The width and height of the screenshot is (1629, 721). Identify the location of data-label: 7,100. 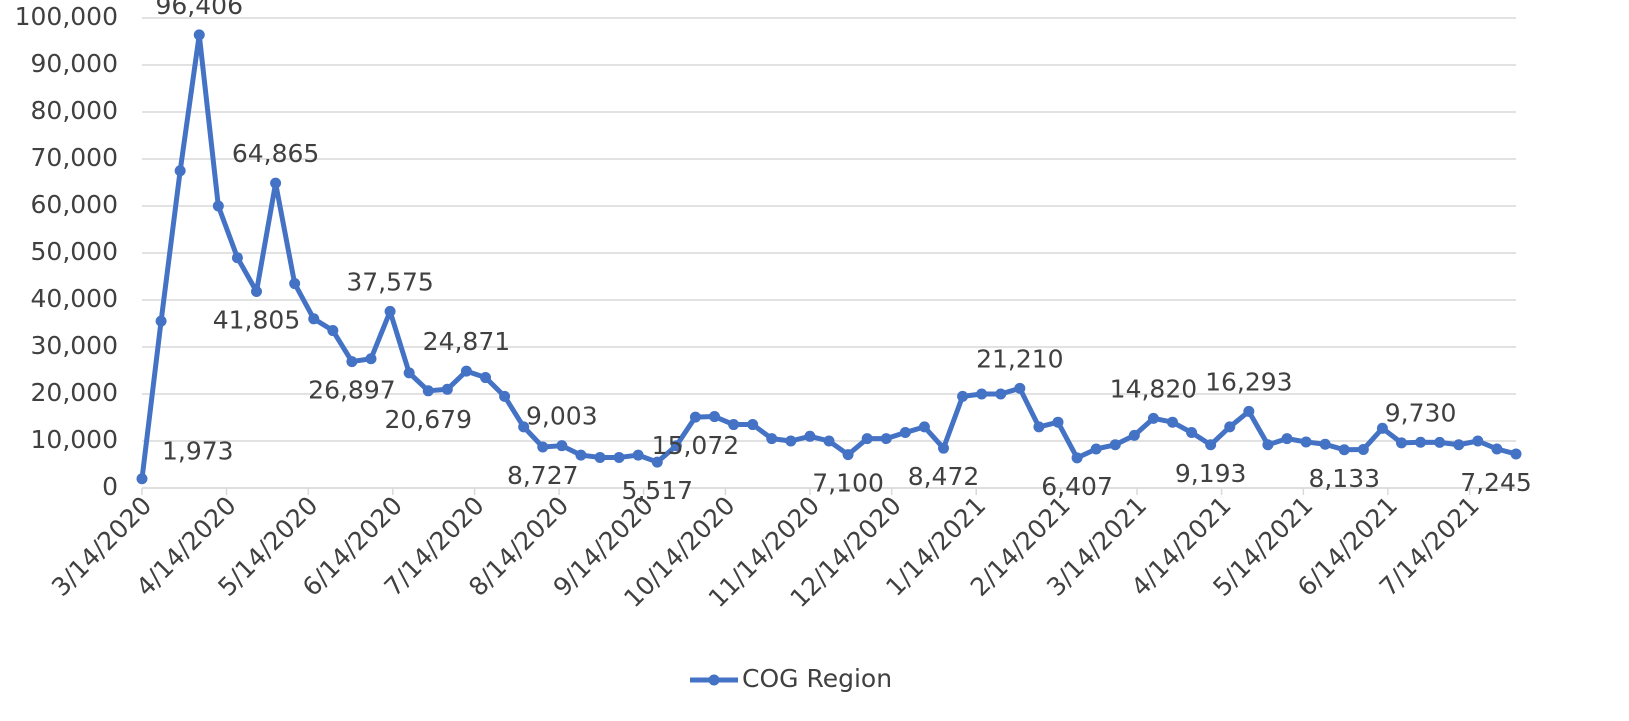
(848, 483).